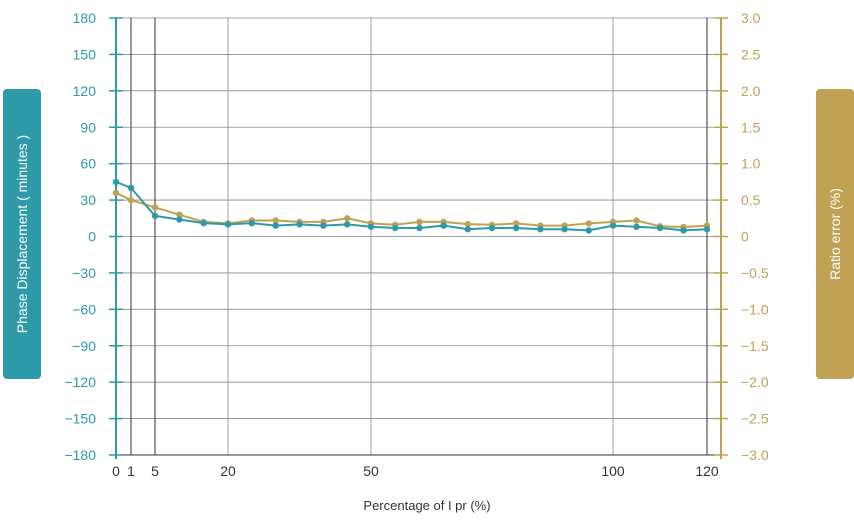 This screenshot has width=854, height=521. What do you see at coordinates (745, 237) in the screenshot?
I see `y-right-tick-label: 0` at bounding box center [745, 237].